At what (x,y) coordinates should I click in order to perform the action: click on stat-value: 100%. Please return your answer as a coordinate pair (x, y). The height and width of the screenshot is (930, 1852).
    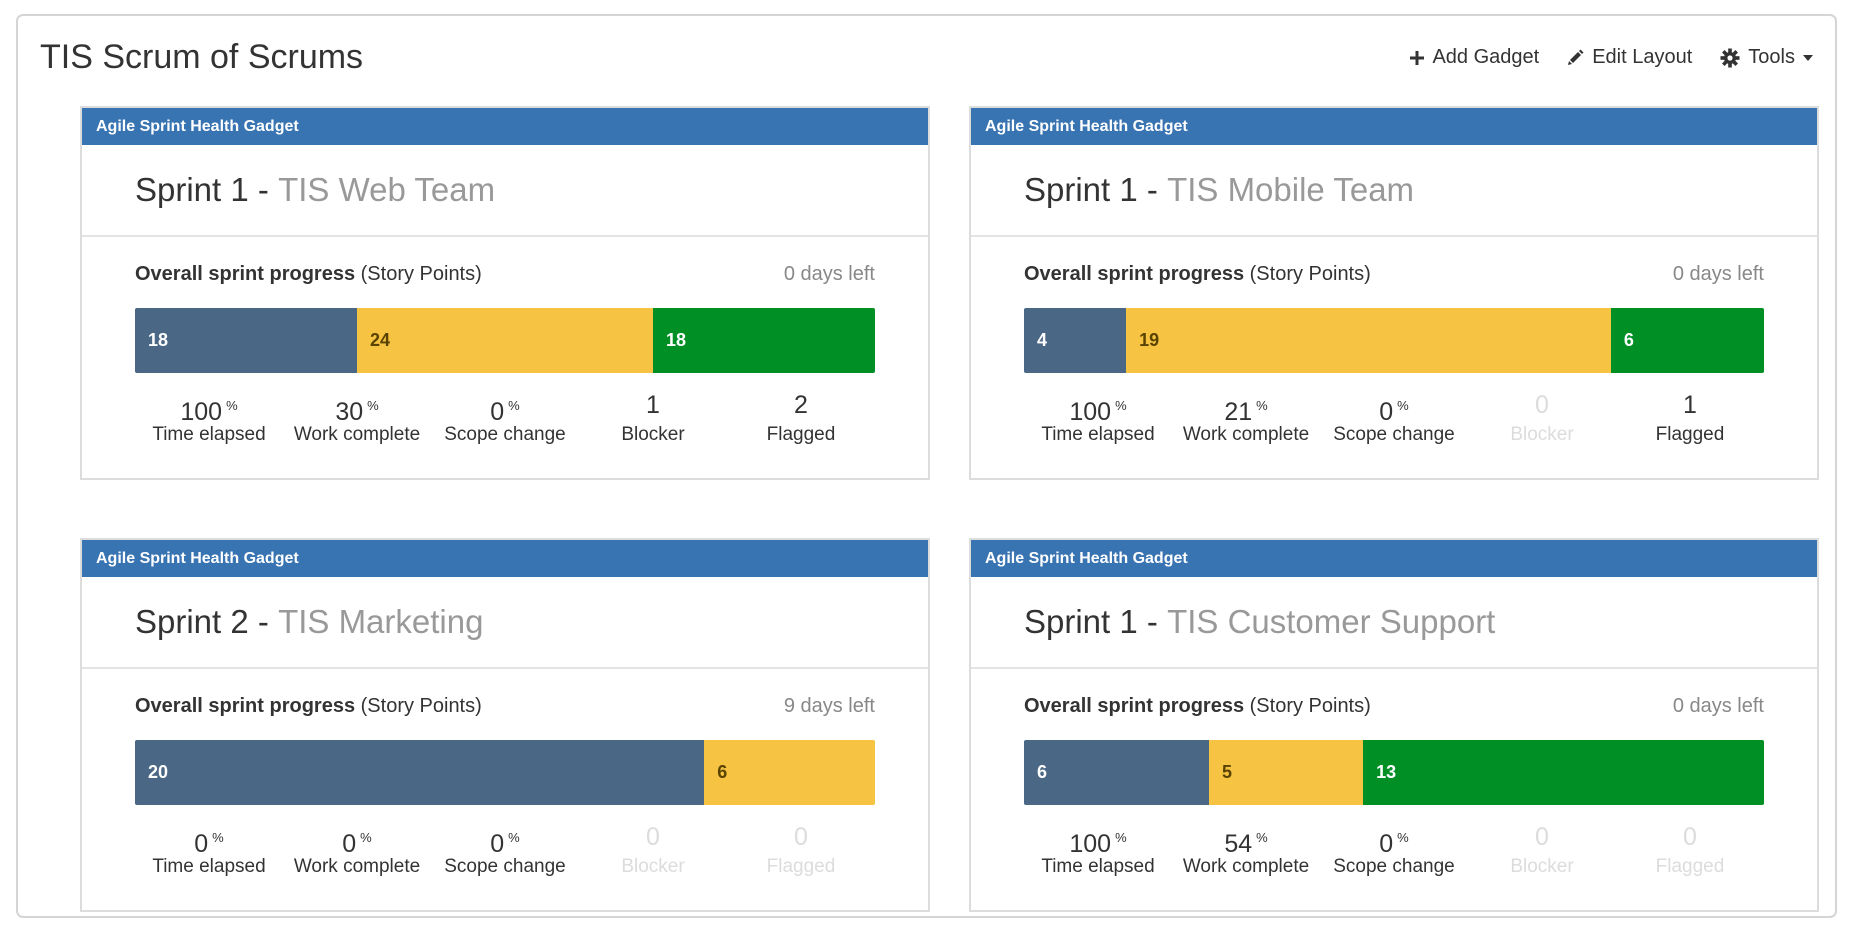
    Looking at the image, I should click on (209, 408).